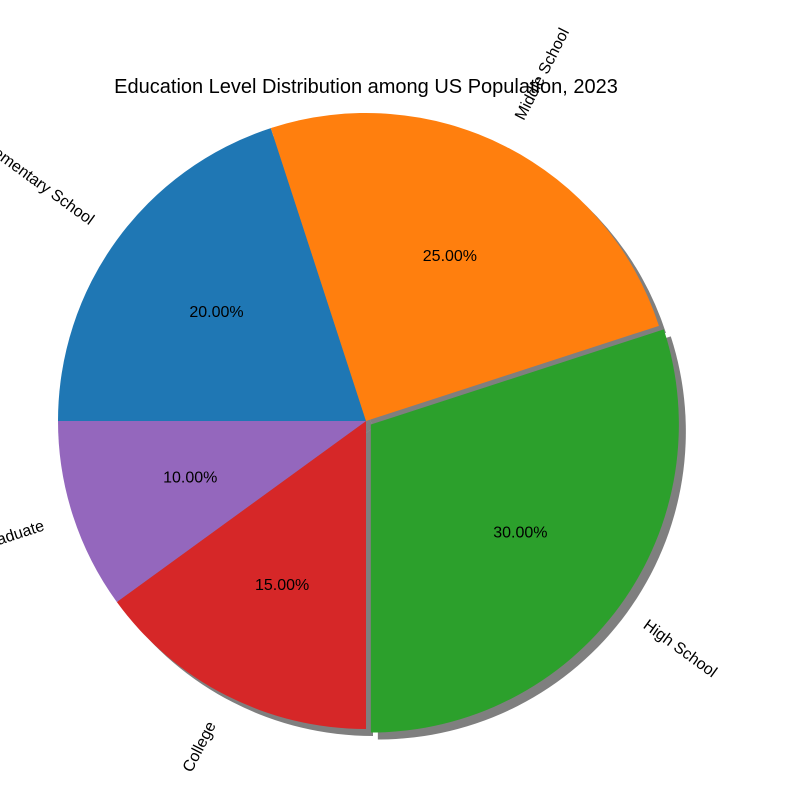 This screenshot has height=800, width=800. I want to click on category-label-elementary-school: Elementary School, so click(48, 182).